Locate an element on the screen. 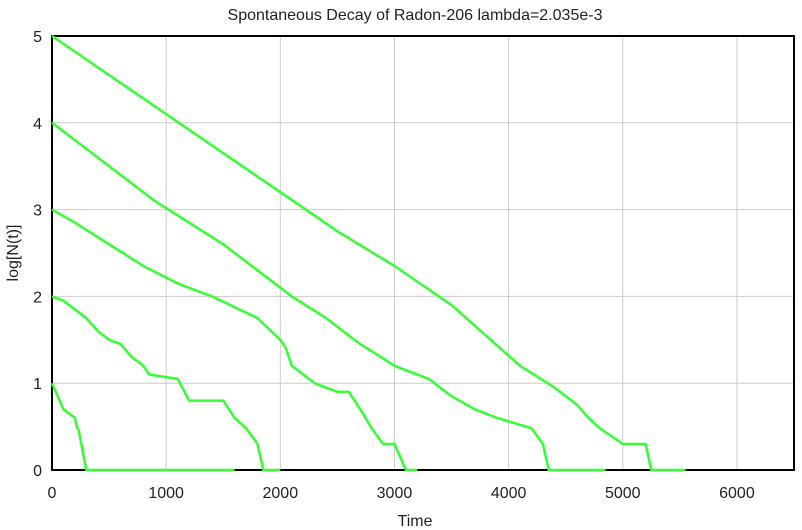  x-tick-label: 1000 is located at coordinates (166, 493).